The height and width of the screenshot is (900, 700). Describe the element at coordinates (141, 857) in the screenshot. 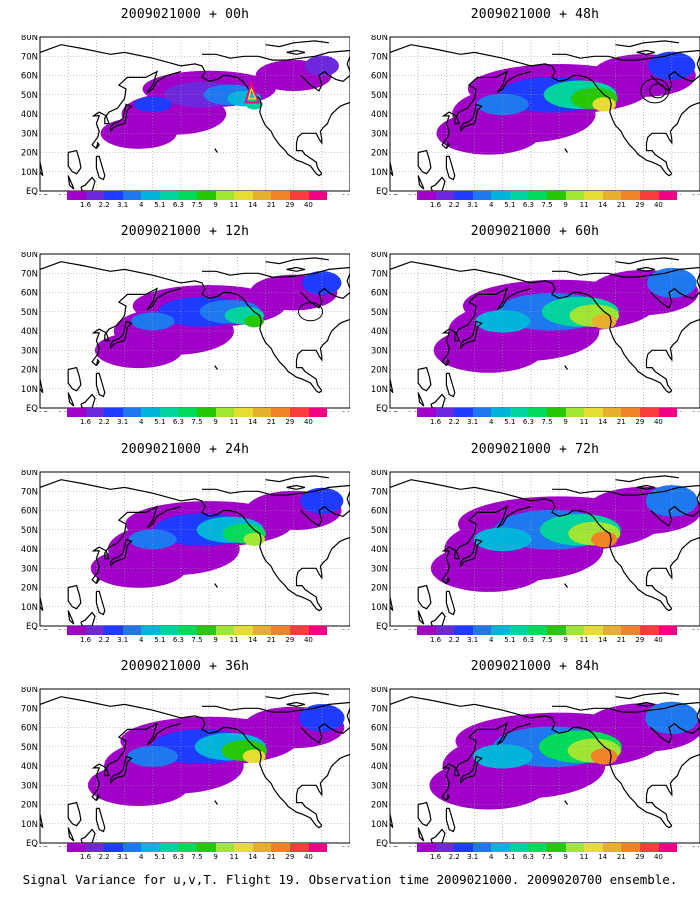

I see `colorbar-label: 4` at that location.